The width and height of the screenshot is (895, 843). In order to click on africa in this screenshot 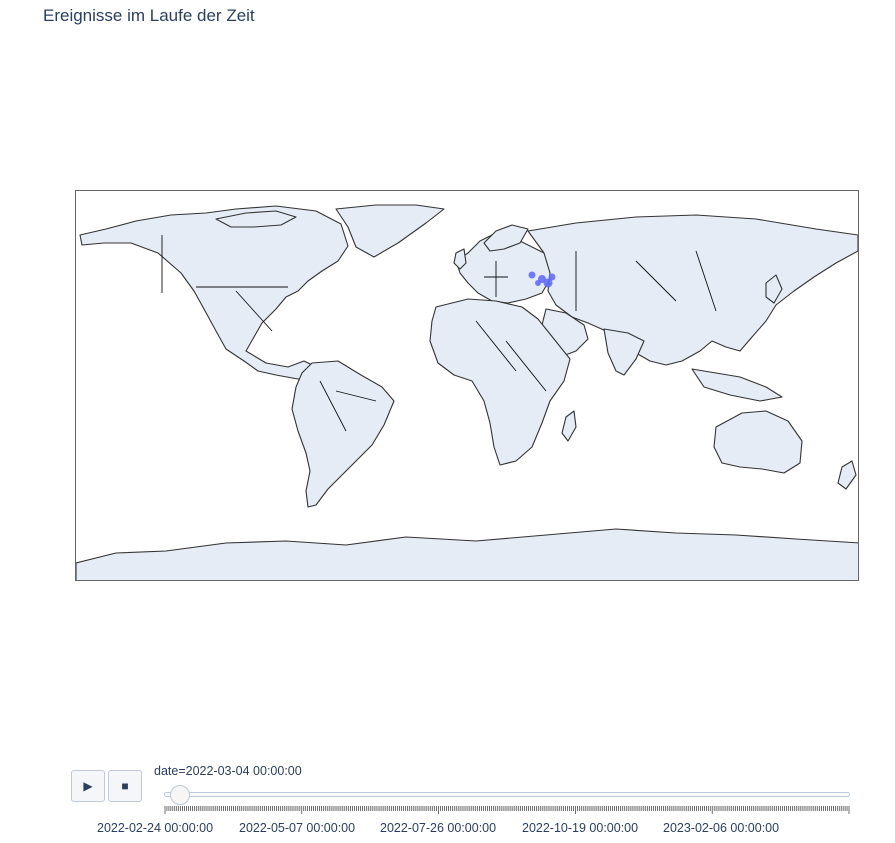, I will do `click(500, 382)`.